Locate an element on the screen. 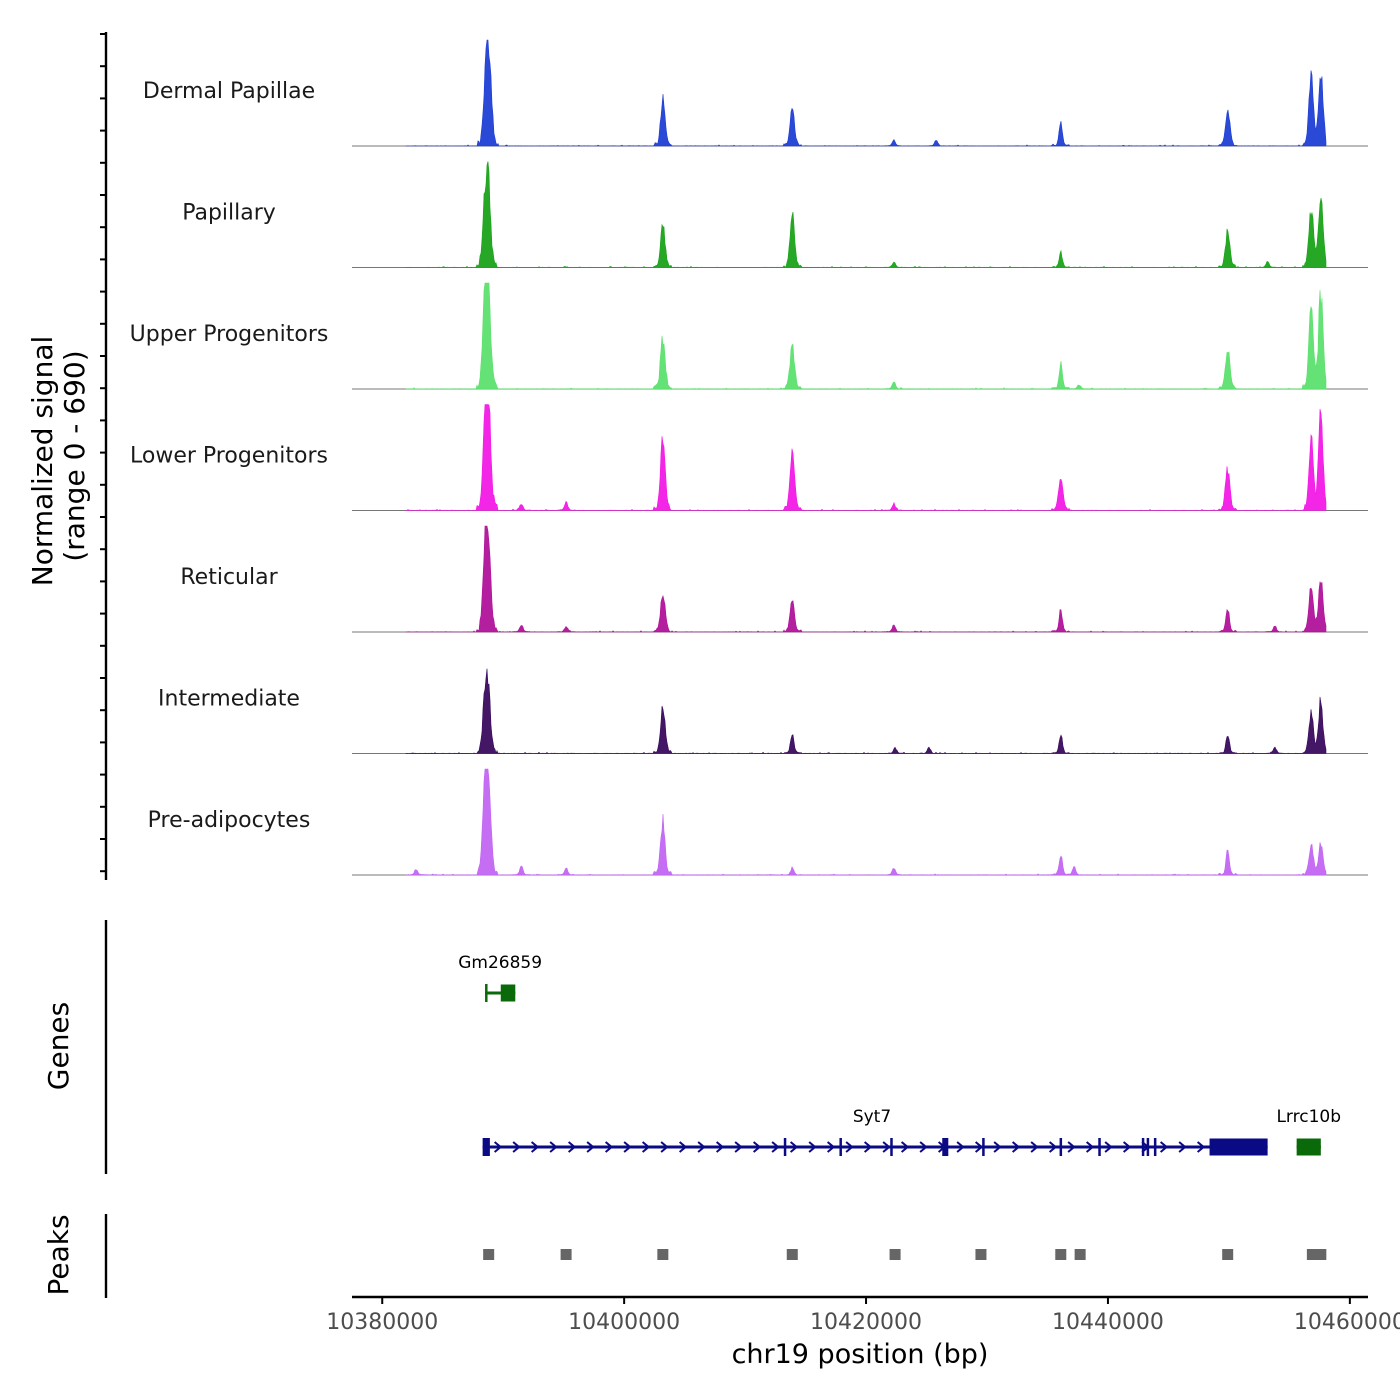 This screenshot has width=1400, height=1400. track-reticular: Reticular is located at coordinates (774, 579).